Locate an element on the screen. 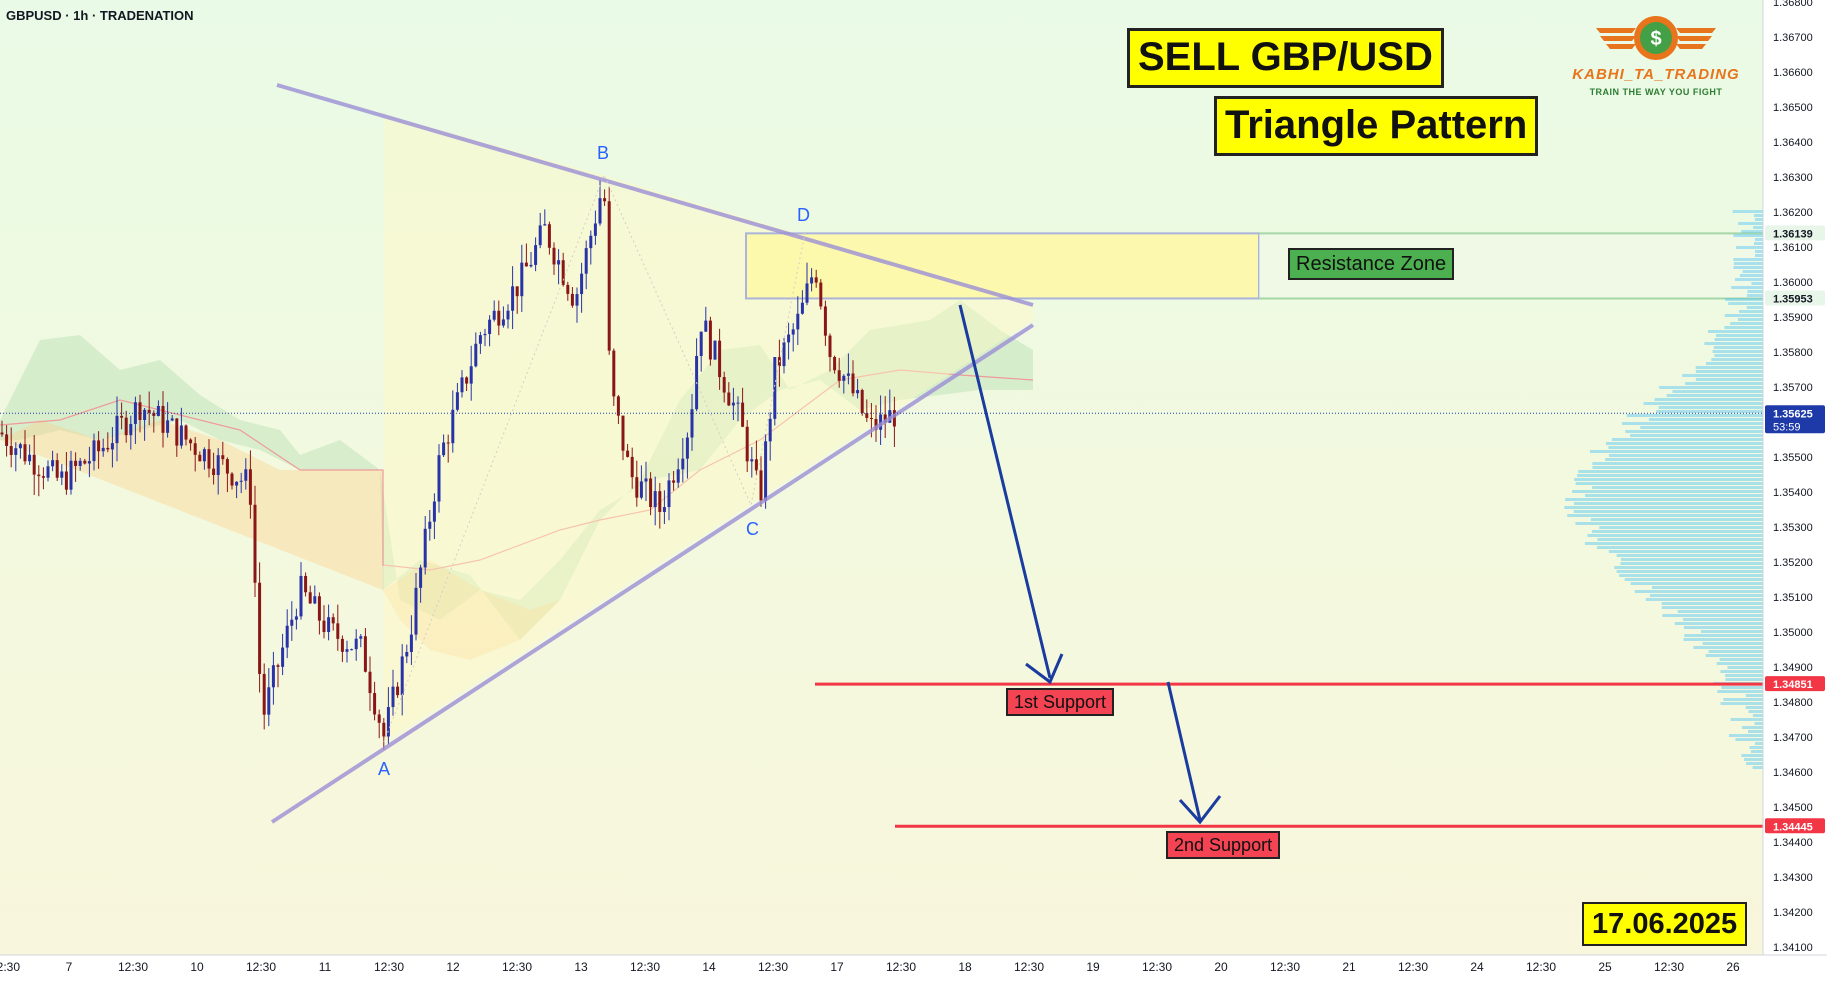 The image size is (1827, 981). time-tick-label: 7 is located at coordinates (69, 967).